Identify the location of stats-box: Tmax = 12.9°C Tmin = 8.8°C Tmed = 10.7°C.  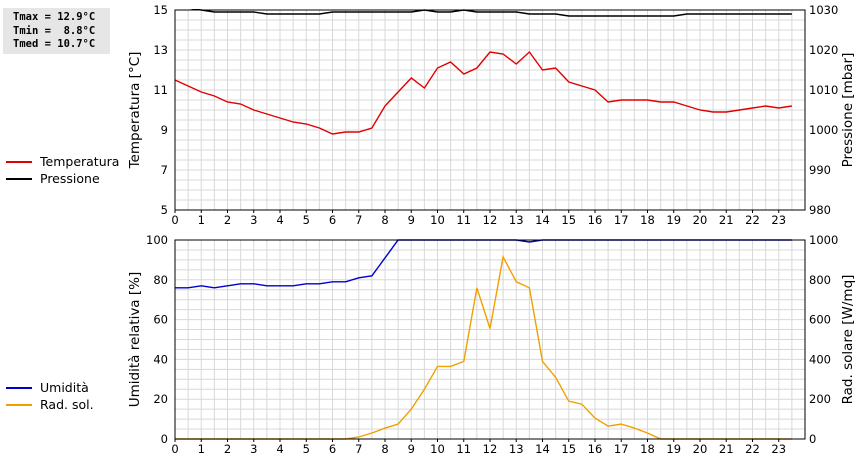
(56, 31).